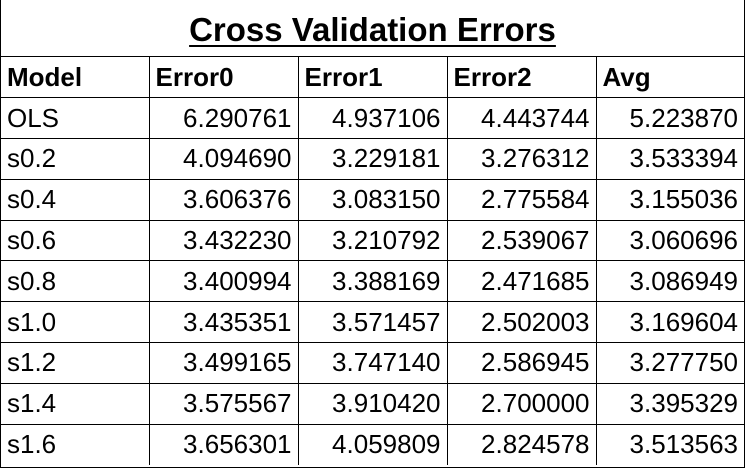 The height and width of the screenshot is (469, 746). I want to click on cell-error1: 4.059809, so click(373, 444).